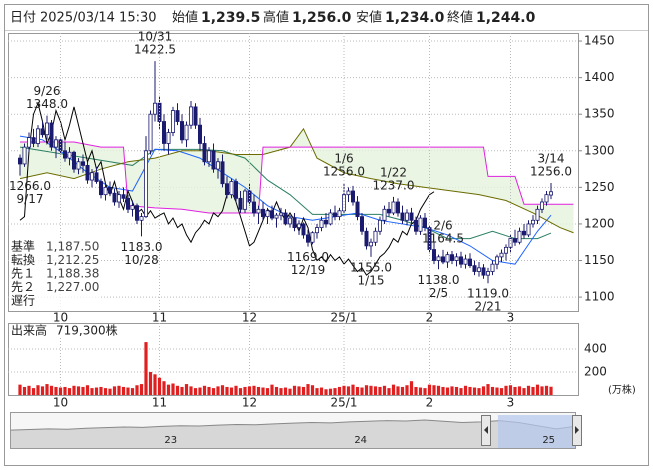  What do you see at coordinates (65, 330) in the screenshot?
I see `volume-title-bg` at bounding box center [65, 330].